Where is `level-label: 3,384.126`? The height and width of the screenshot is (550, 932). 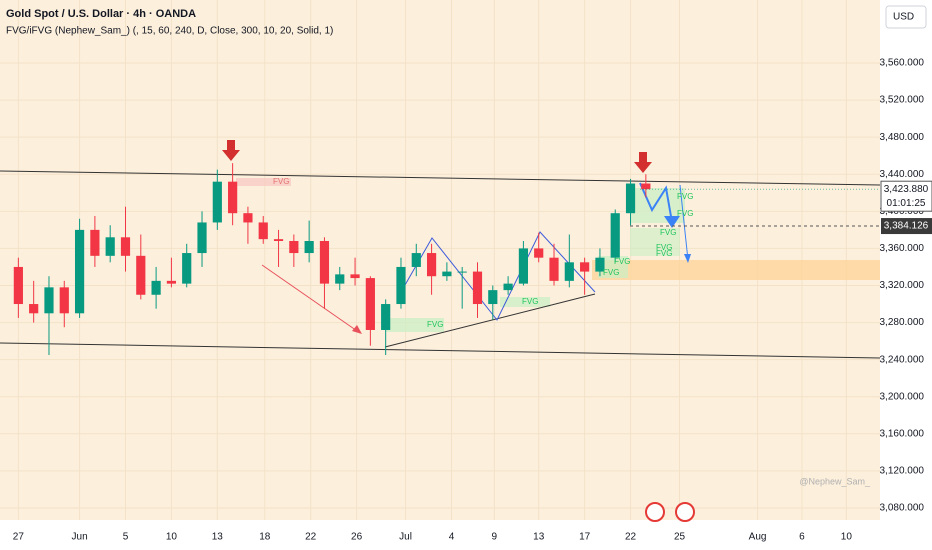 level-label: 3,384.126 is located at coordinates (906, 226).